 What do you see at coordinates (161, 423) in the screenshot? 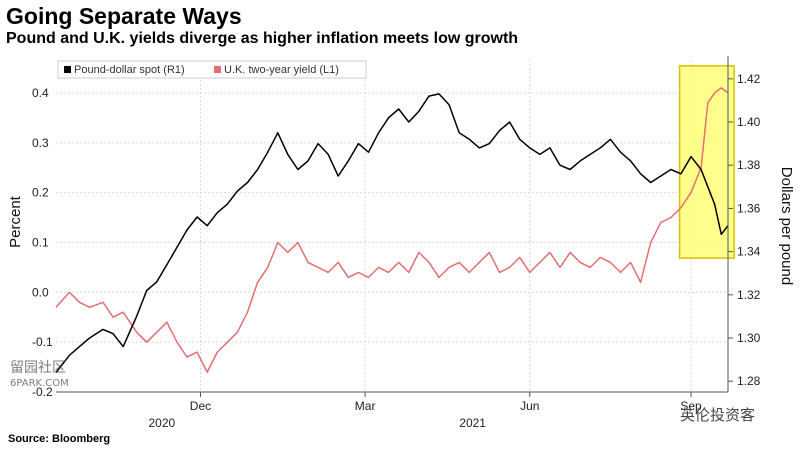
I see `x-year-label: 2020` at bounding box center [161, 423].